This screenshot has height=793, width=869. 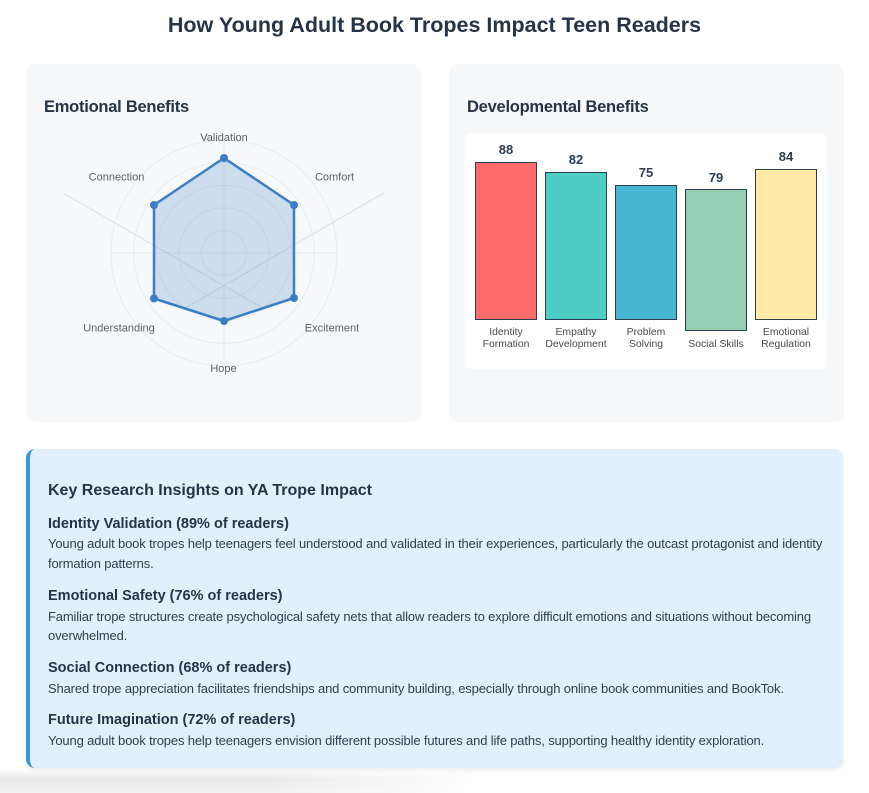 I want to click on svg-text: Comfort, so click(x=334, y=178).